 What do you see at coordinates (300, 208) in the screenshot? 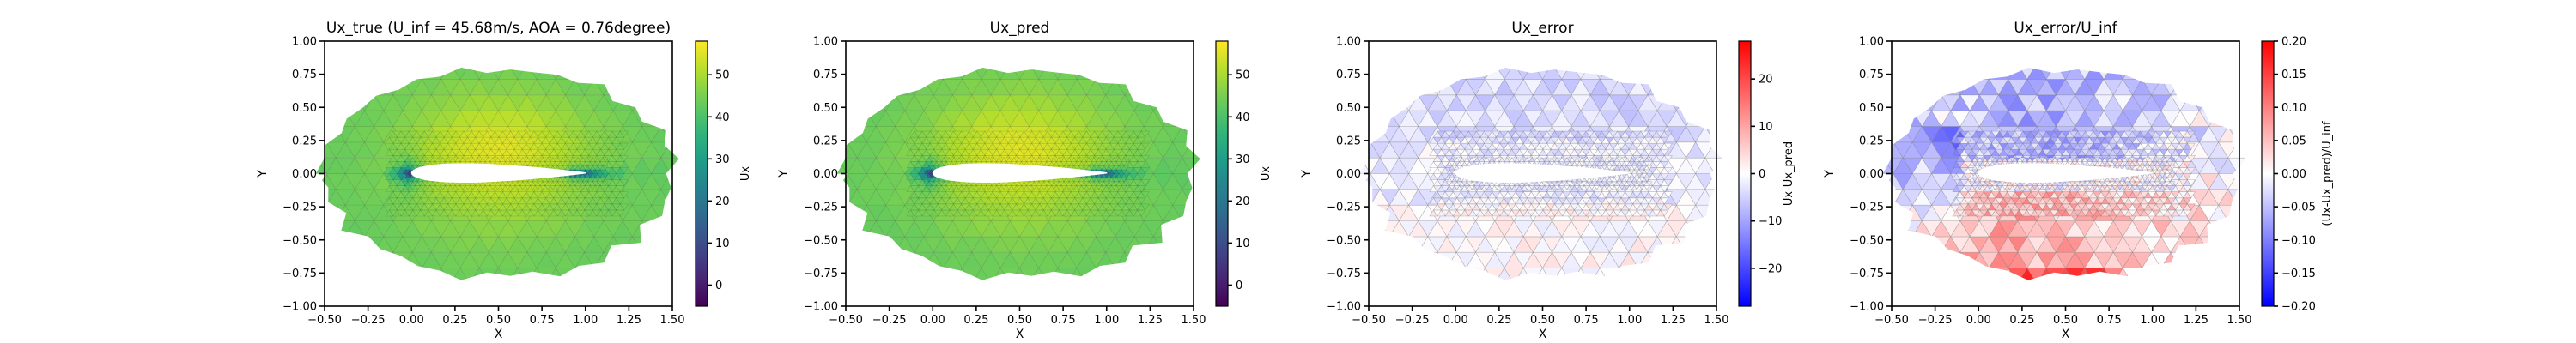
I see `y-tick-label: −0.25` at bounding box center [300, 208].